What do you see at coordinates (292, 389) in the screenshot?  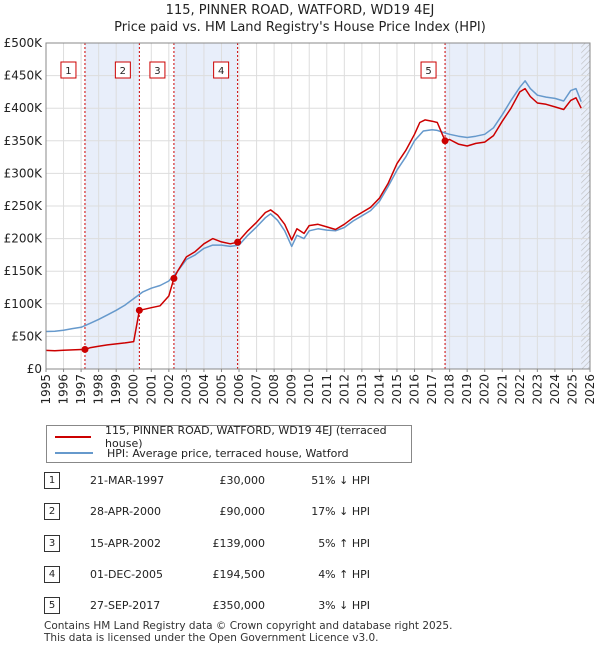 I see `x-tick-label: 2009` at bounding box center [292, 389].